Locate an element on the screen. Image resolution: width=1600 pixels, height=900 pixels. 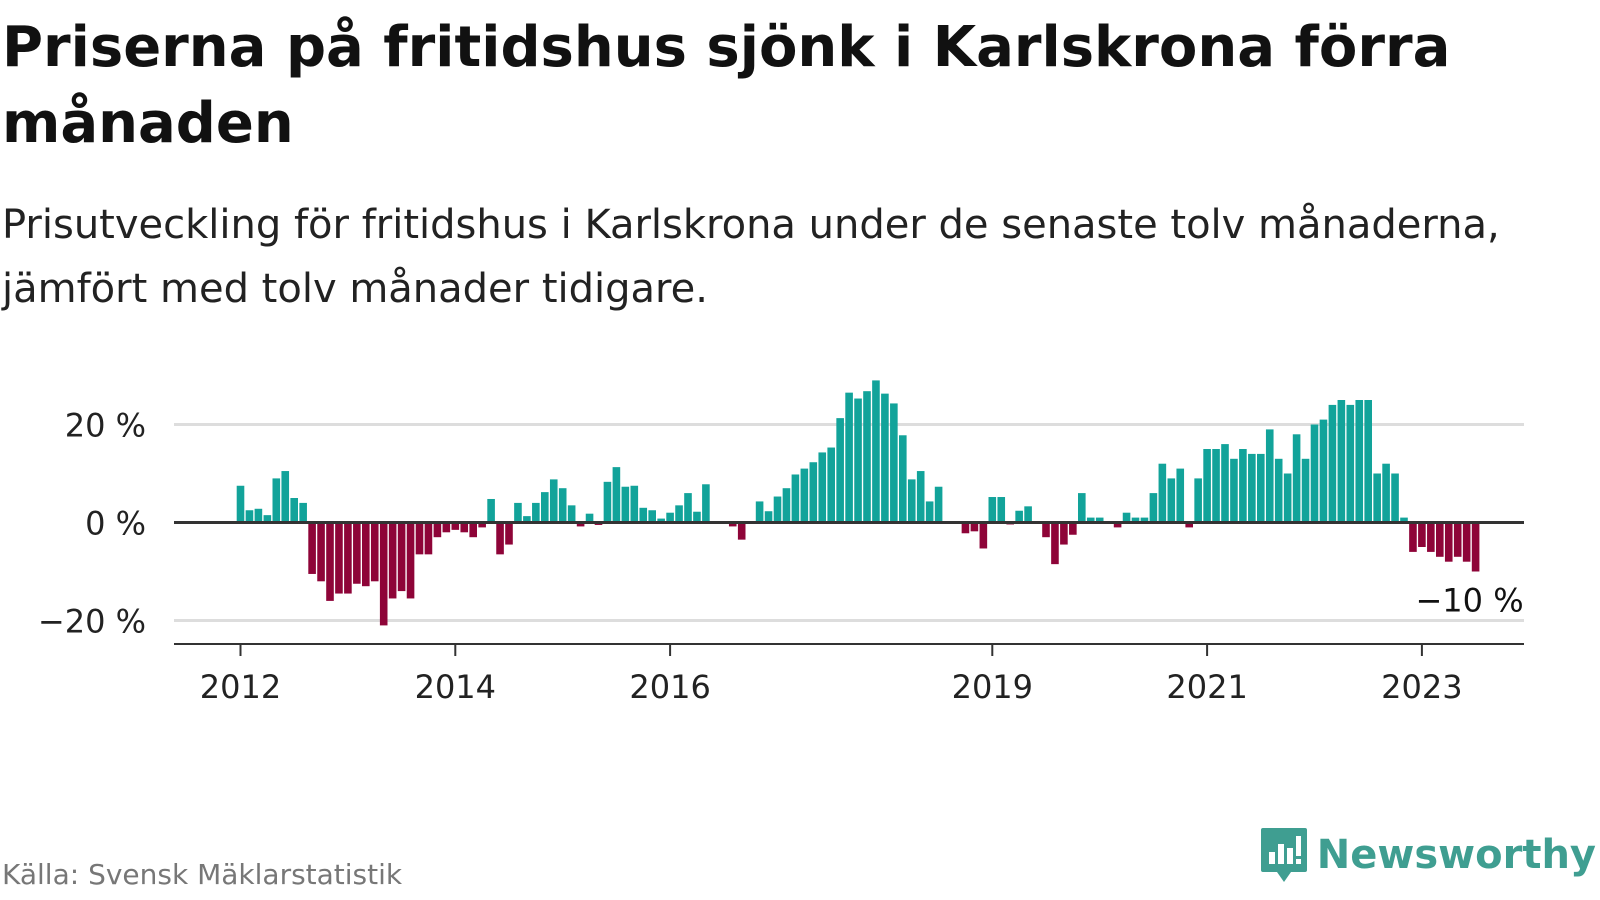
newsworthy-logo-icon is located at coordinates (1283, 855).